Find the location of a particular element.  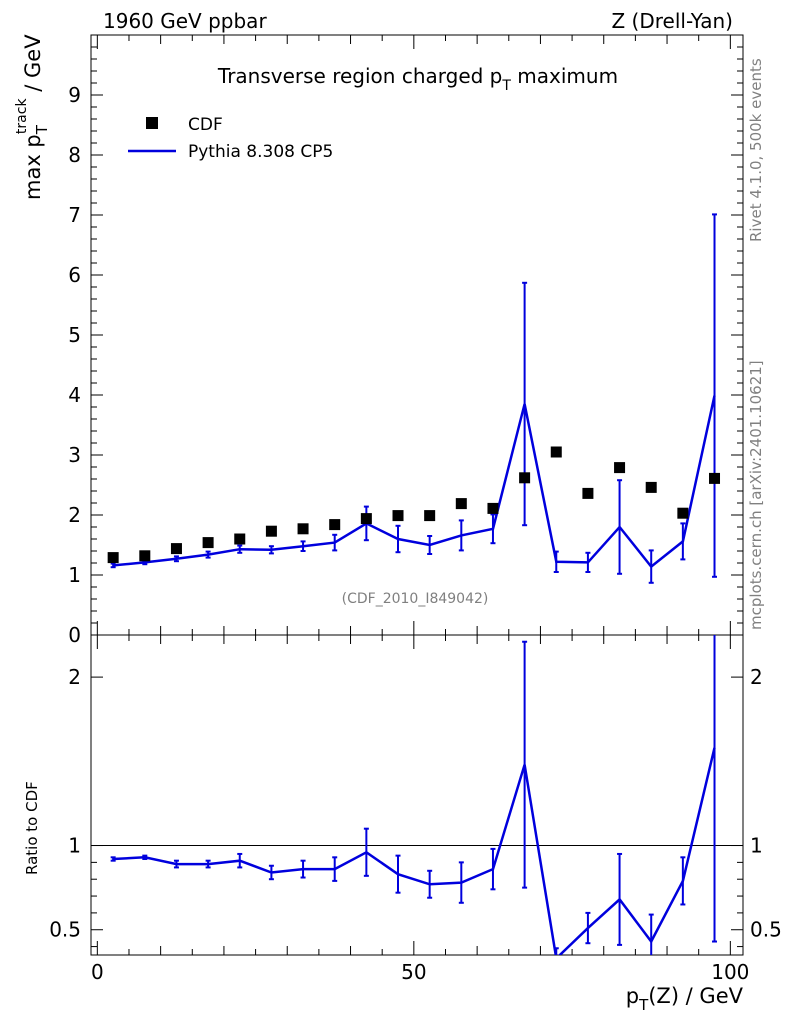

y-tick-label: 6 is located at coordinates (74, 275).